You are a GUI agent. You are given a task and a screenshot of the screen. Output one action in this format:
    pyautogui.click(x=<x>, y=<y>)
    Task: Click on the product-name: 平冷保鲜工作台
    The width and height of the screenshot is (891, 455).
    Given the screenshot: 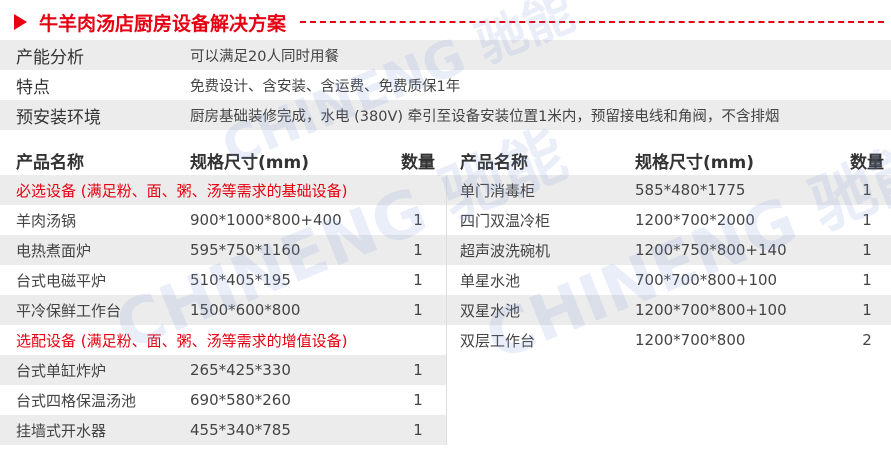 What is the action you would take?
    pyautogui.click(x=69, y=310)
    